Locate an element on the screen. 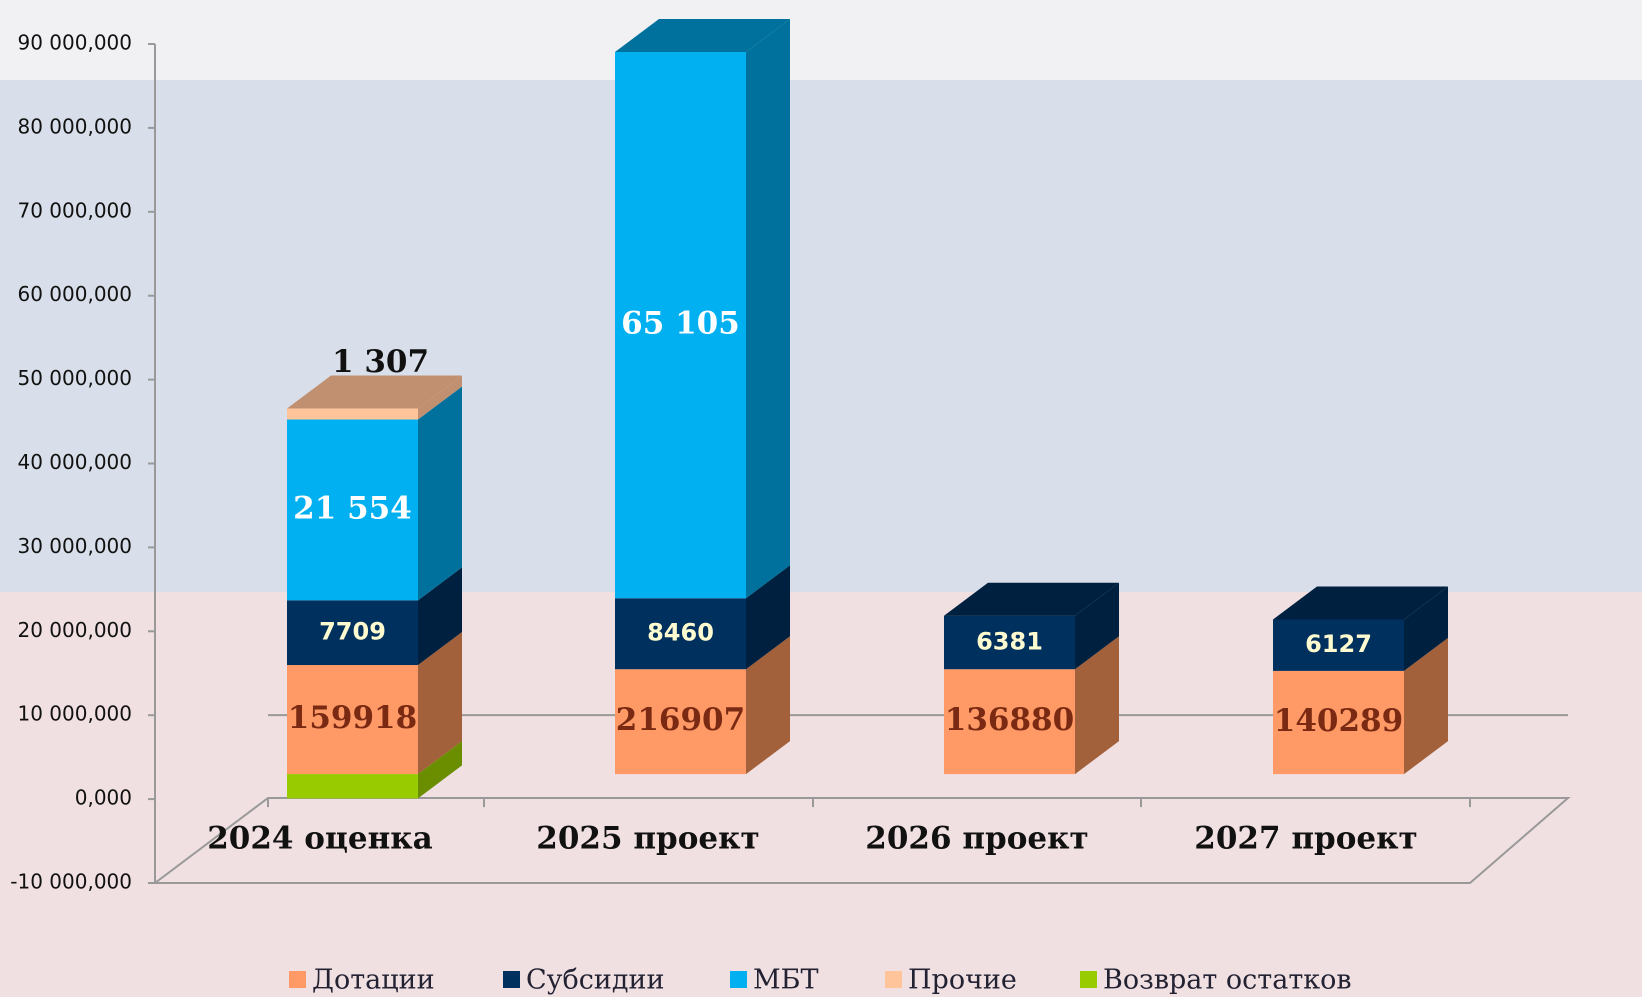 The image size is (1642, 997). x-tick-label: 2027 проект is located at coordinates (1305, 839).